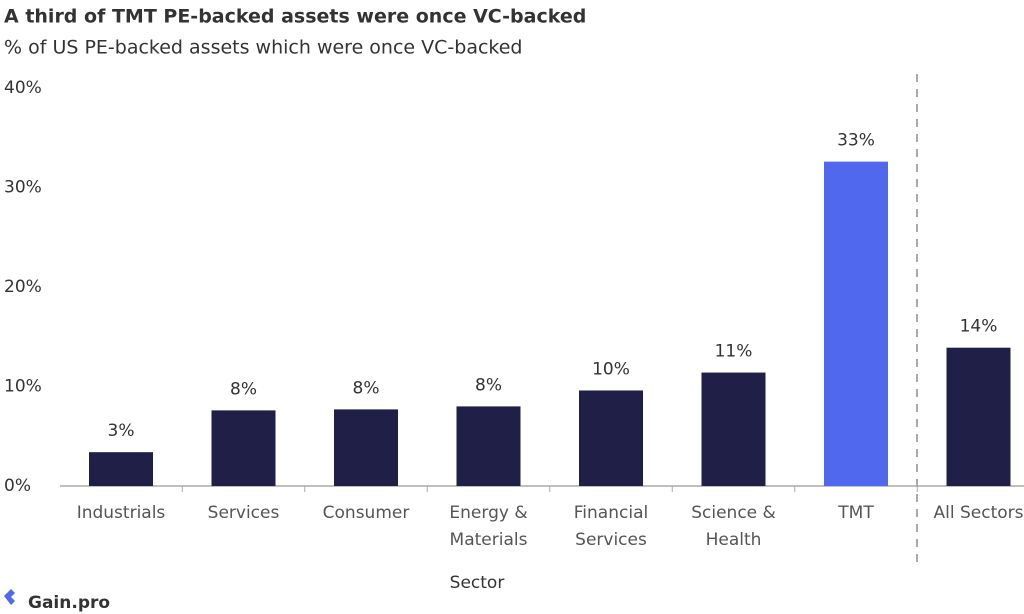 The width and height of the screenshot is (1024, 614). What do you see at coordinates (366, 513) in the screenshot?
I see `x-tick-label: Consumer` at bounding box center [366, 513].